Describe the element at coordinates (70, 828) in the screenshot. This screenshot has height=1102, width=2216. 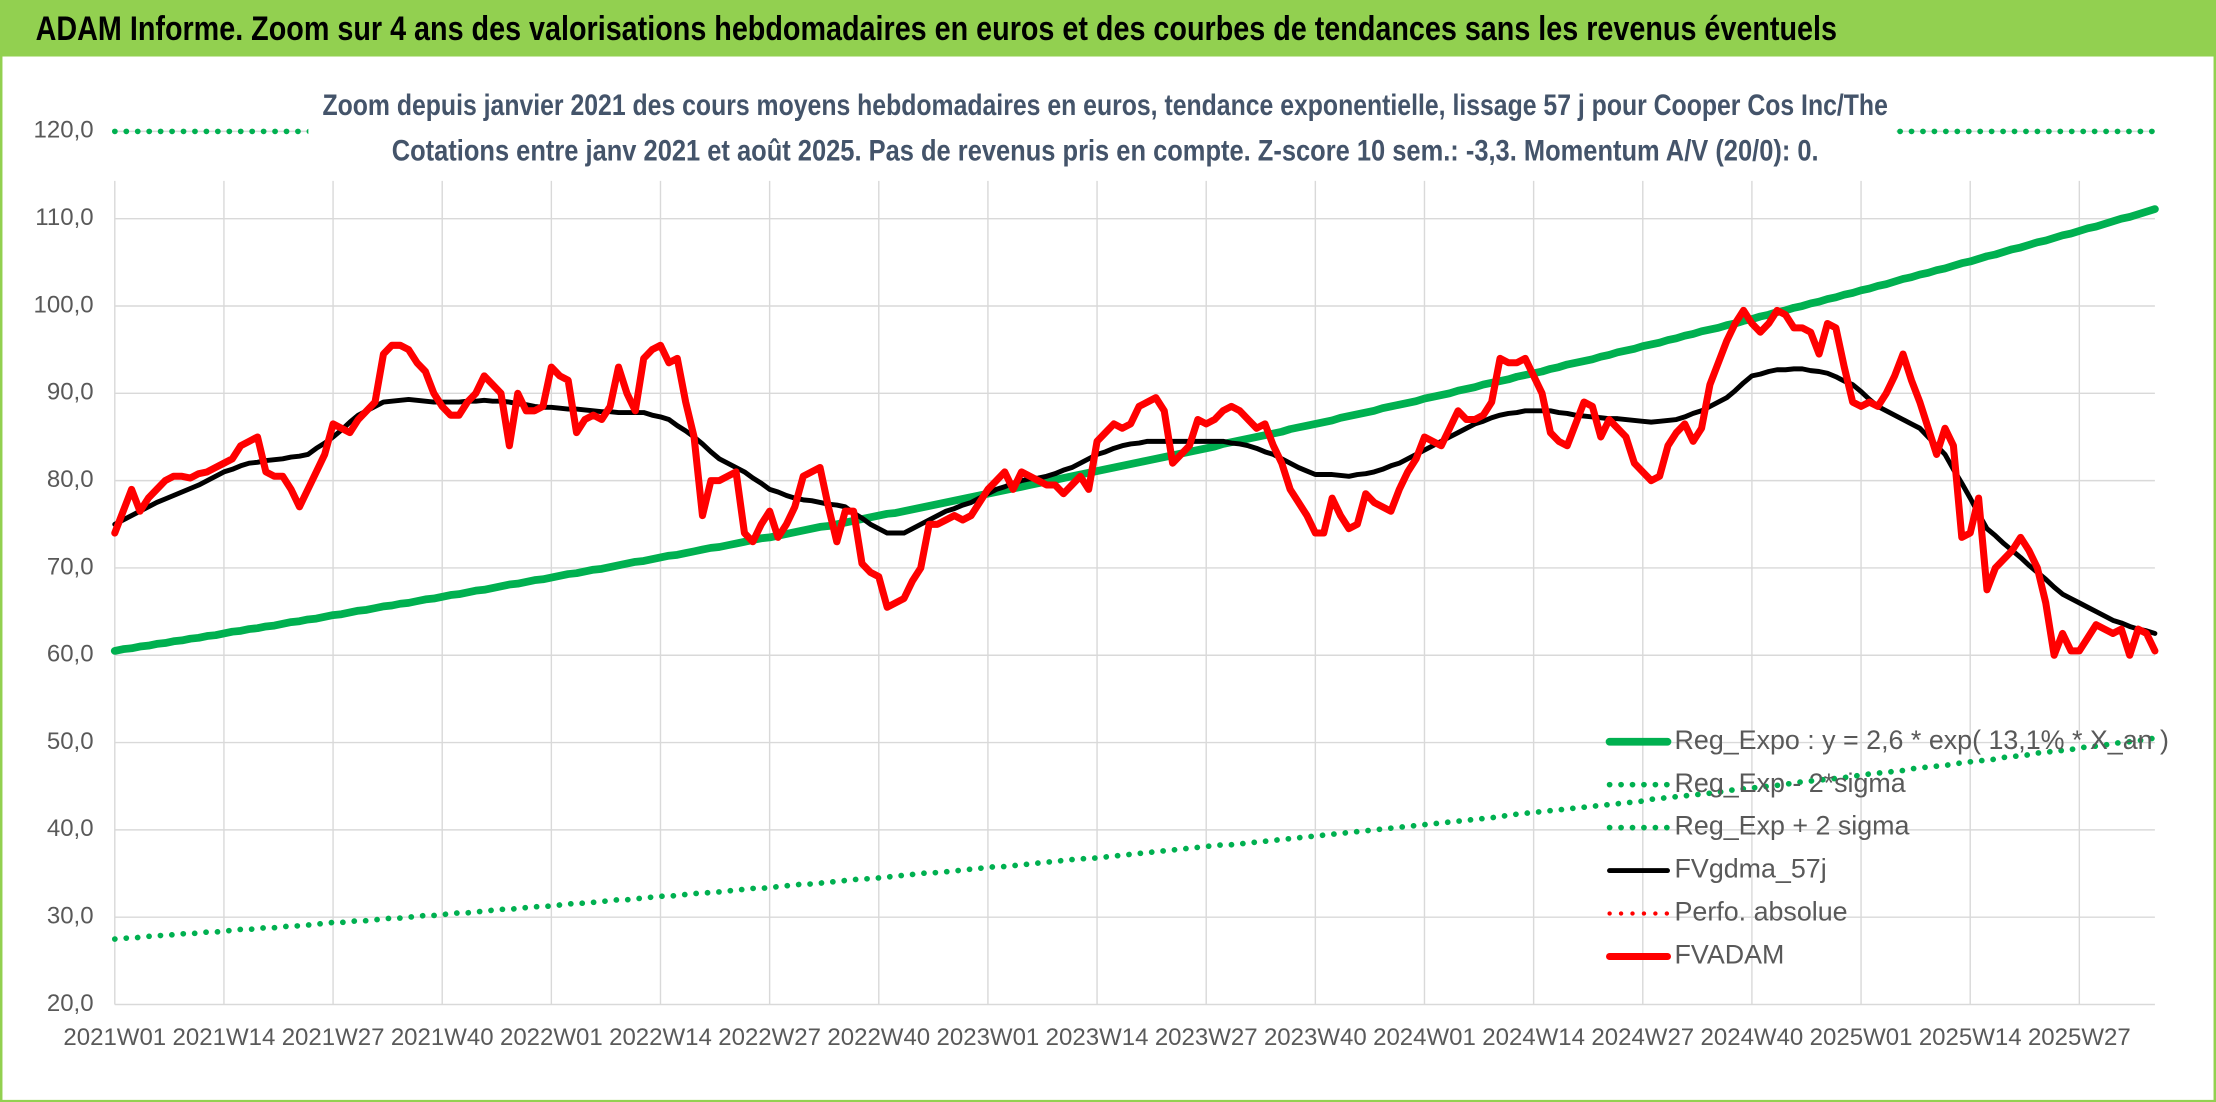
I see `y-tick-label: 40,0` at that location.